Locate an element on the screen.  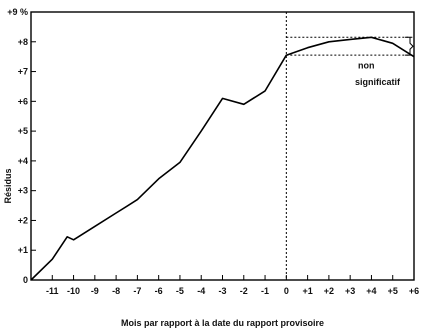
x-tick-label: -9 is located at coordinates (95, 291).